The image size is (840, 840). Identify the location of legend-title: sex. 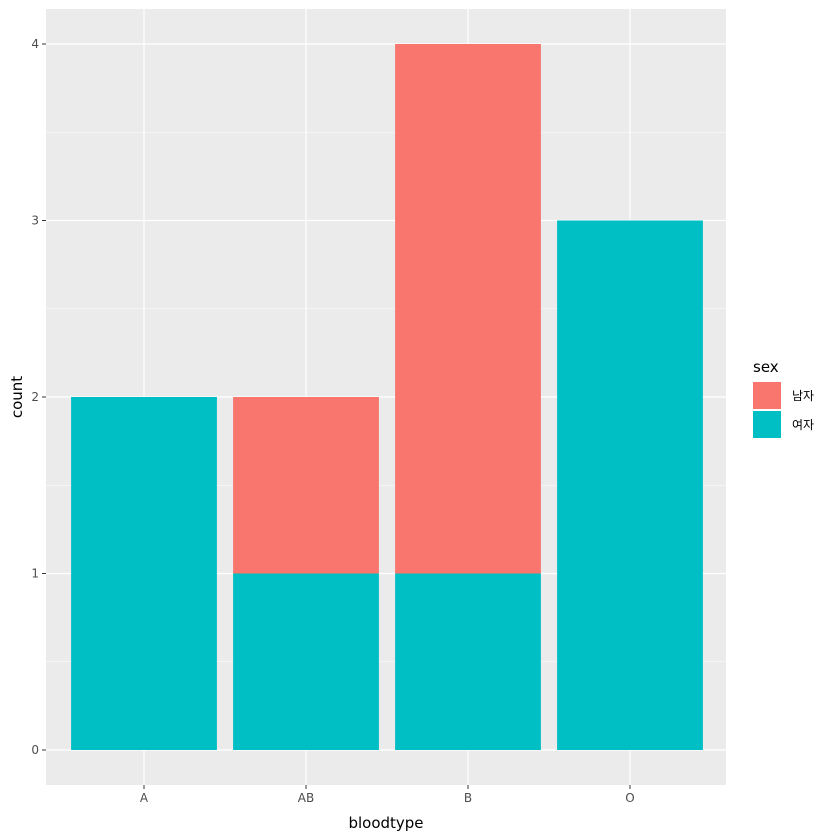
(766, 367).